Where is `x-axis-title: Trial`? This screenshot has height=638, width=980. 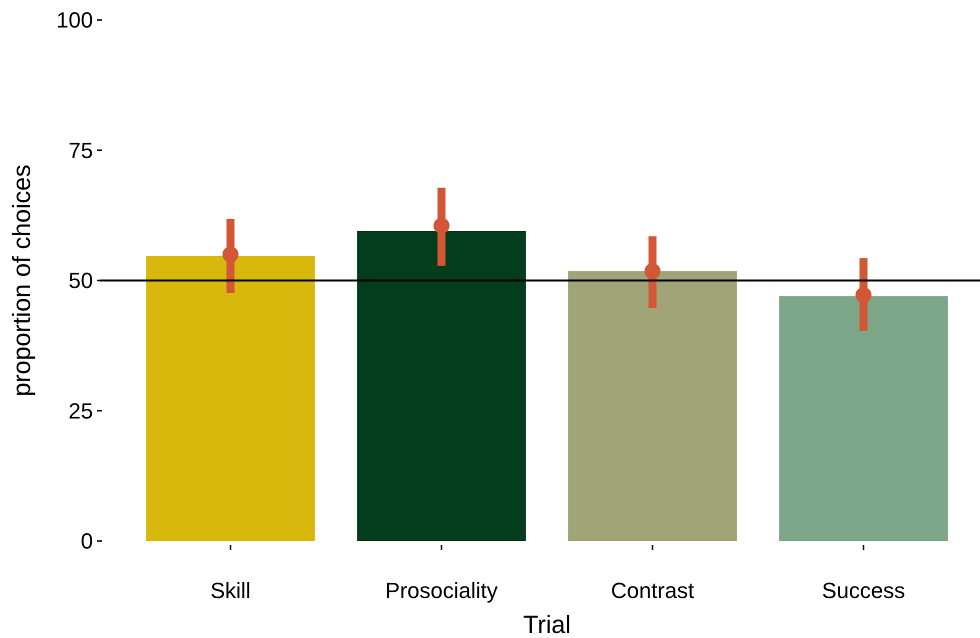
x-axis-title: Trial is located at coordinates (547, 624).